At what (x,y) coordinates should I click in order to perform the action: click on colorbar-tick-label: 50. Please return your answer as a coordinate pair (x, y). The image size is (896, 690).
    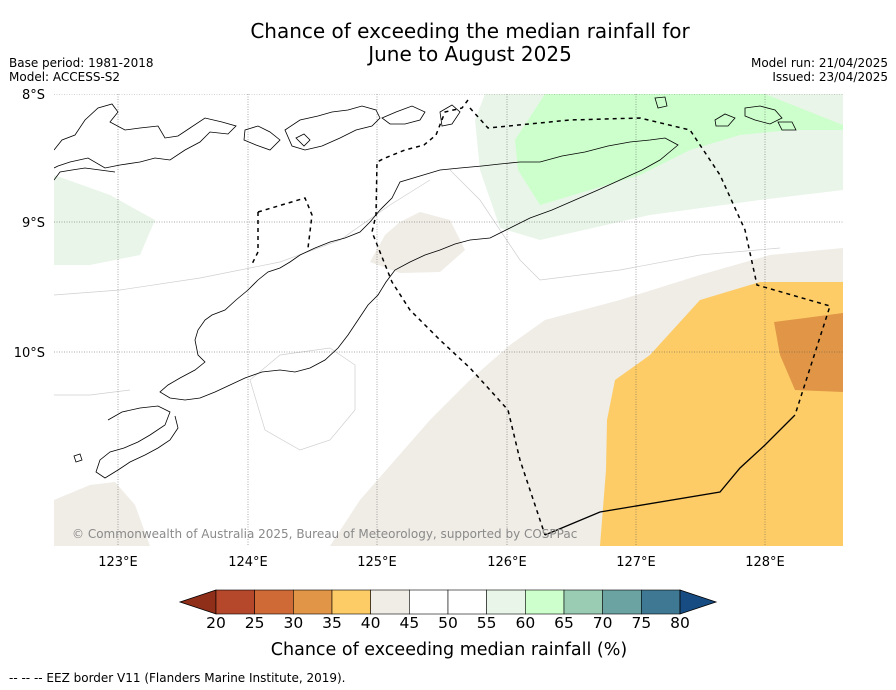
    Looking at the image, I should click on (448, 623).